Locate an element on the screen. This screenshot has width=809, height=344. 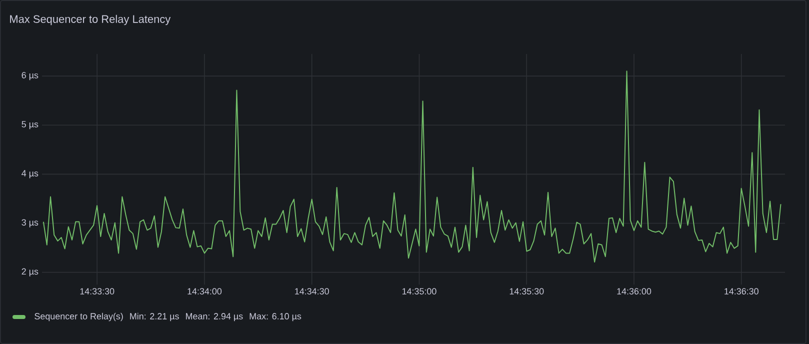
text: Min: 2.21 µs is located at coordinates (154, 317).